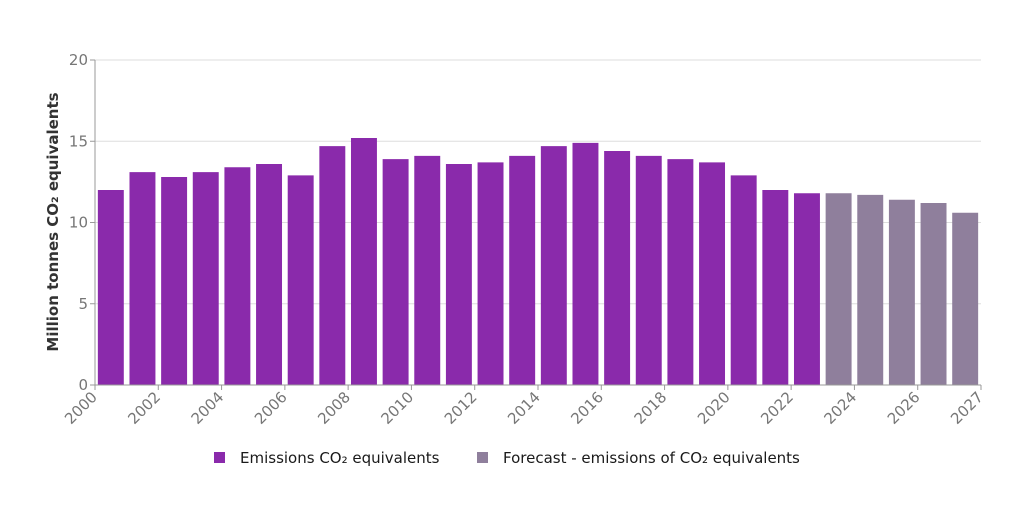 The image size is (1024, 510). I want to click on x-tick-label: 2022, so click(777, 408).